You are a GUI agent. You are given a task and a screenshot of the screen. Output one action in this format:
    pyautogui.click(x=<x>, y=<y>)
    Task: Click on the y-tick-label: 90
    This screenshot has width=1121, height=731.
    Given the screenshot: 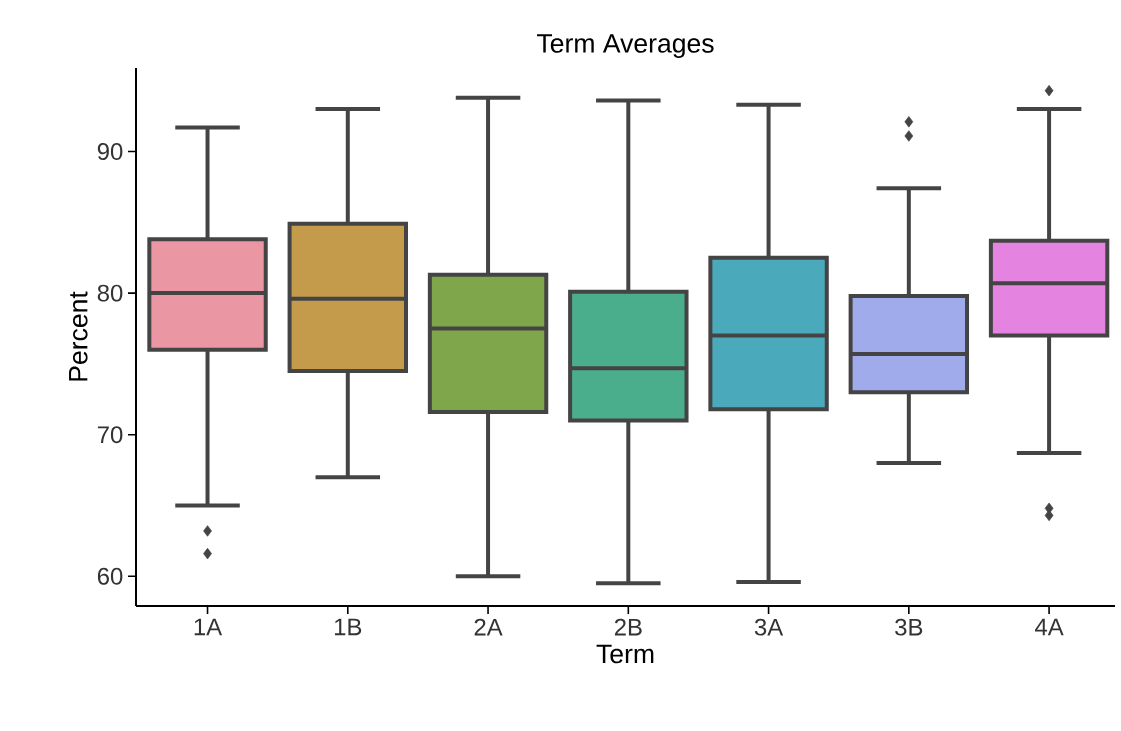 What is the action you would take?
    pyautogui.click(x=110, y=151)
    